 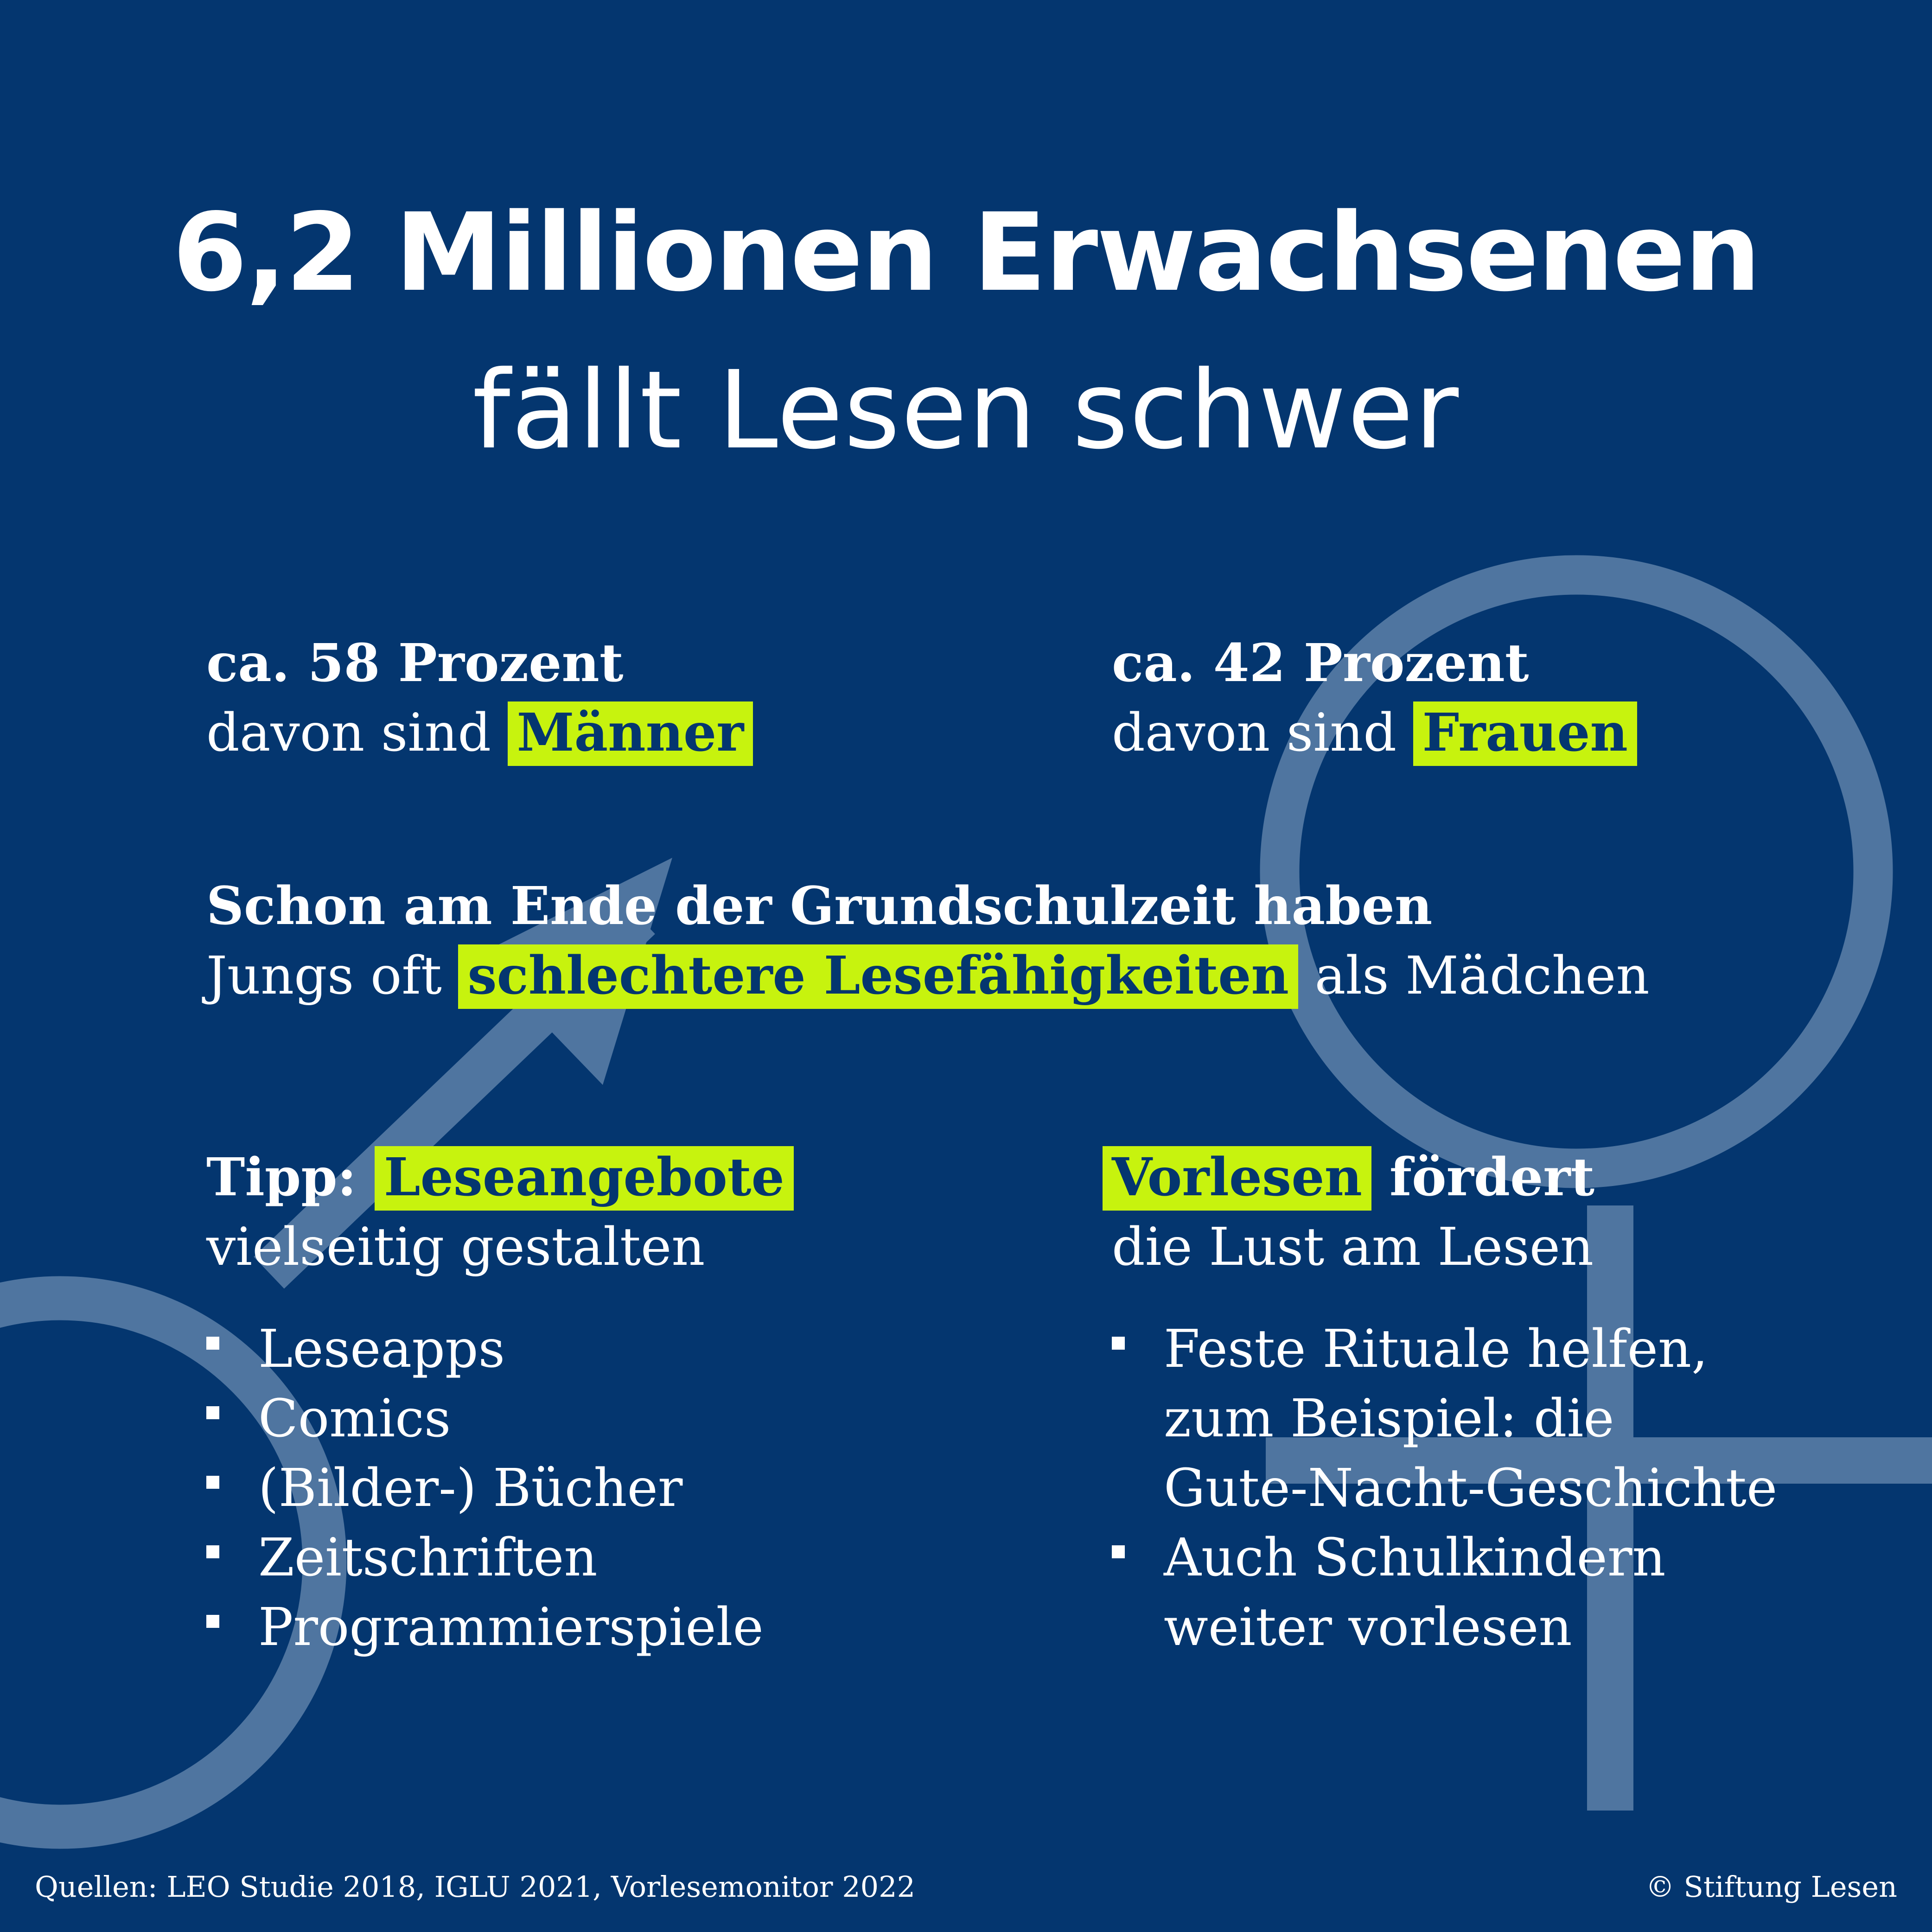 What do you see at coordinates (500, 1627) in the screenshot?
I see `list-item: Programmierspiele` at bounding box center [500, 1627].